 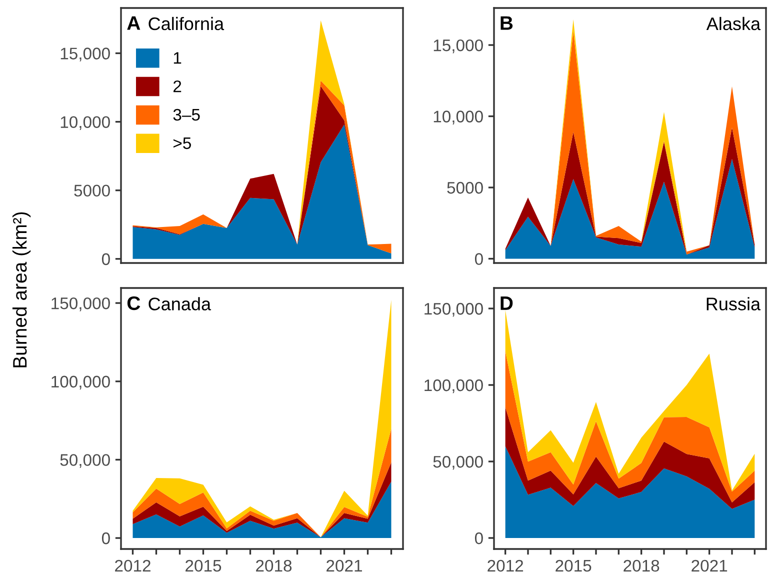 What do you see at coordinates (178, 86) in the screenshot?
I see `legend-label: 2` at bounding box center [178, 86].